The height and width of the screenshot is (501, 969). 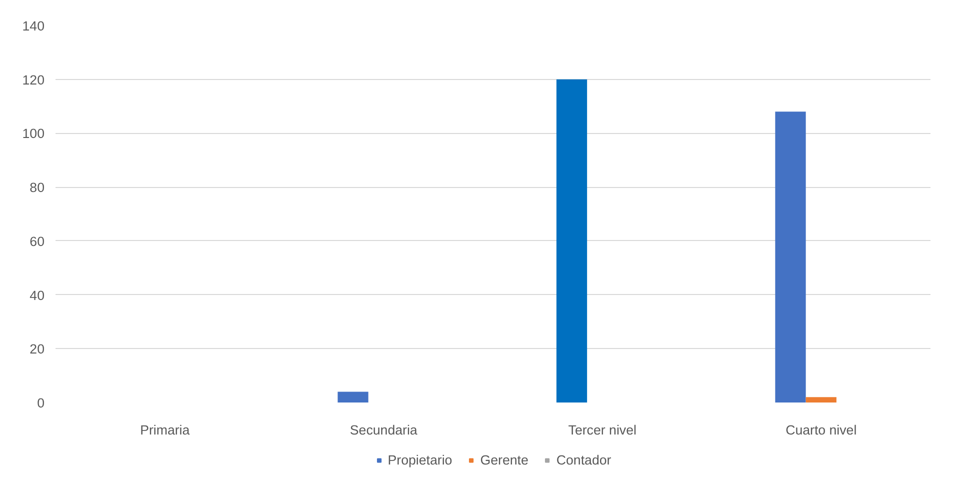 What do you see at coordinates (420, 460) in the screenshot?
I see `legend-label: Propietario` at bounding box center [420, 460].